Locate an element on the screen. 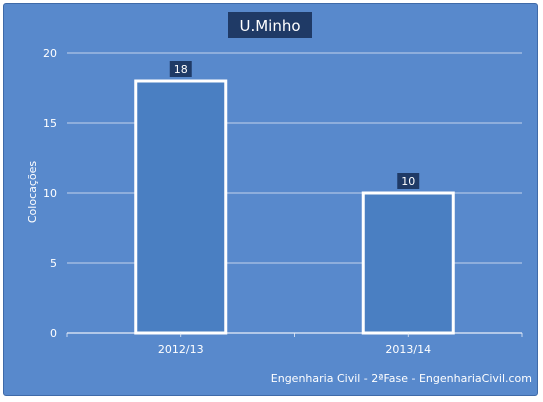 The image size is (543, 402). chart-title: U.Minho is located at coordinates (269, 26).